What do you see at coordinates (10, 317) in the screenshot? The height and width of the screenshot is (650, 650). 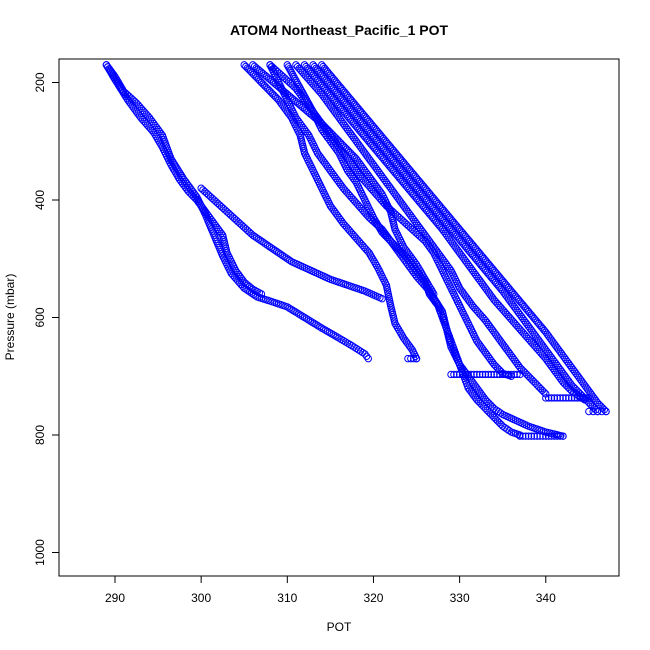 I see `y-axis-label: Pressure (mbar)` at bounding box center [10, 317].